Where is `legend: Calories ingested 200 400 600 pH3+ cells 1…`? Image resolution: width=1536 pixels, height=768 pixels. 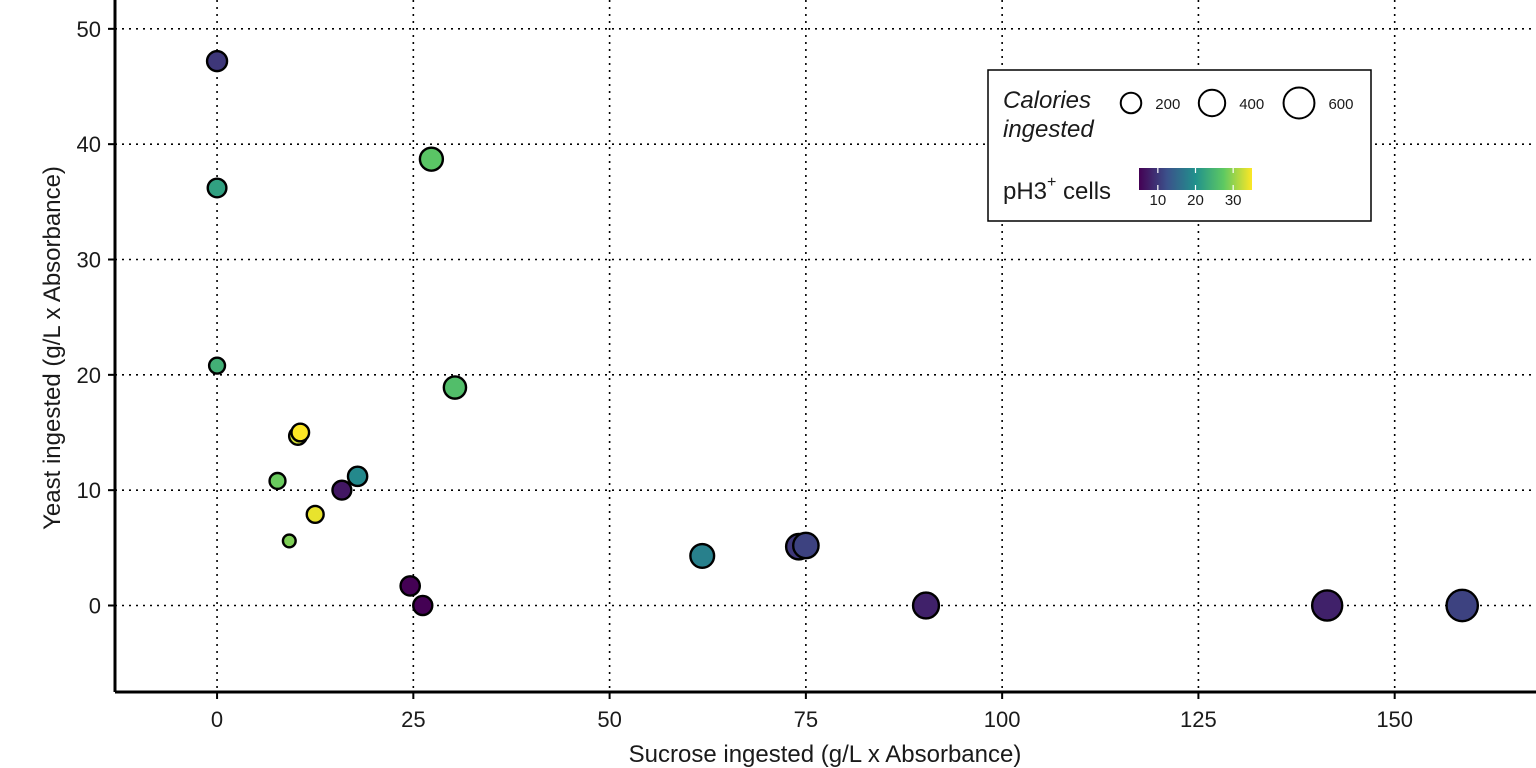 legend: Calories ingested 200 400 600 pH3+ cells 1… is located at coordinates (1179, 145).